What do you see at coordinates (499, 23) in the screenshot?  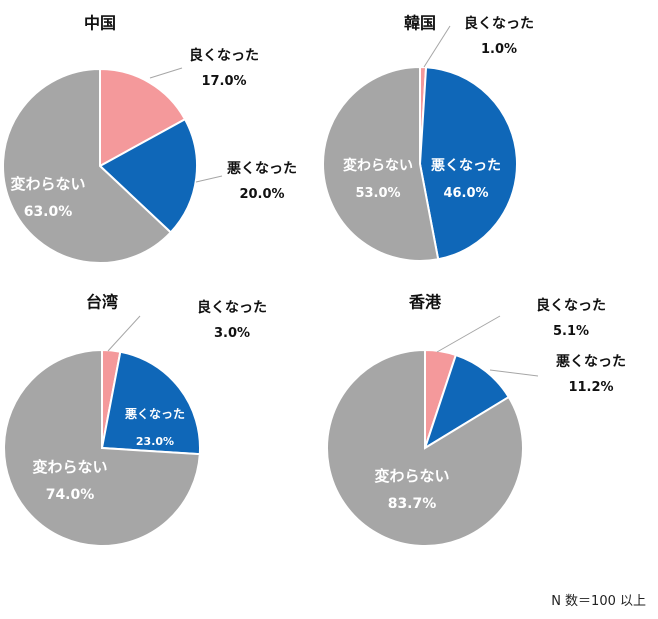 I see `slice-label-1-0: 良くなった` at bounding box center [499, 23].